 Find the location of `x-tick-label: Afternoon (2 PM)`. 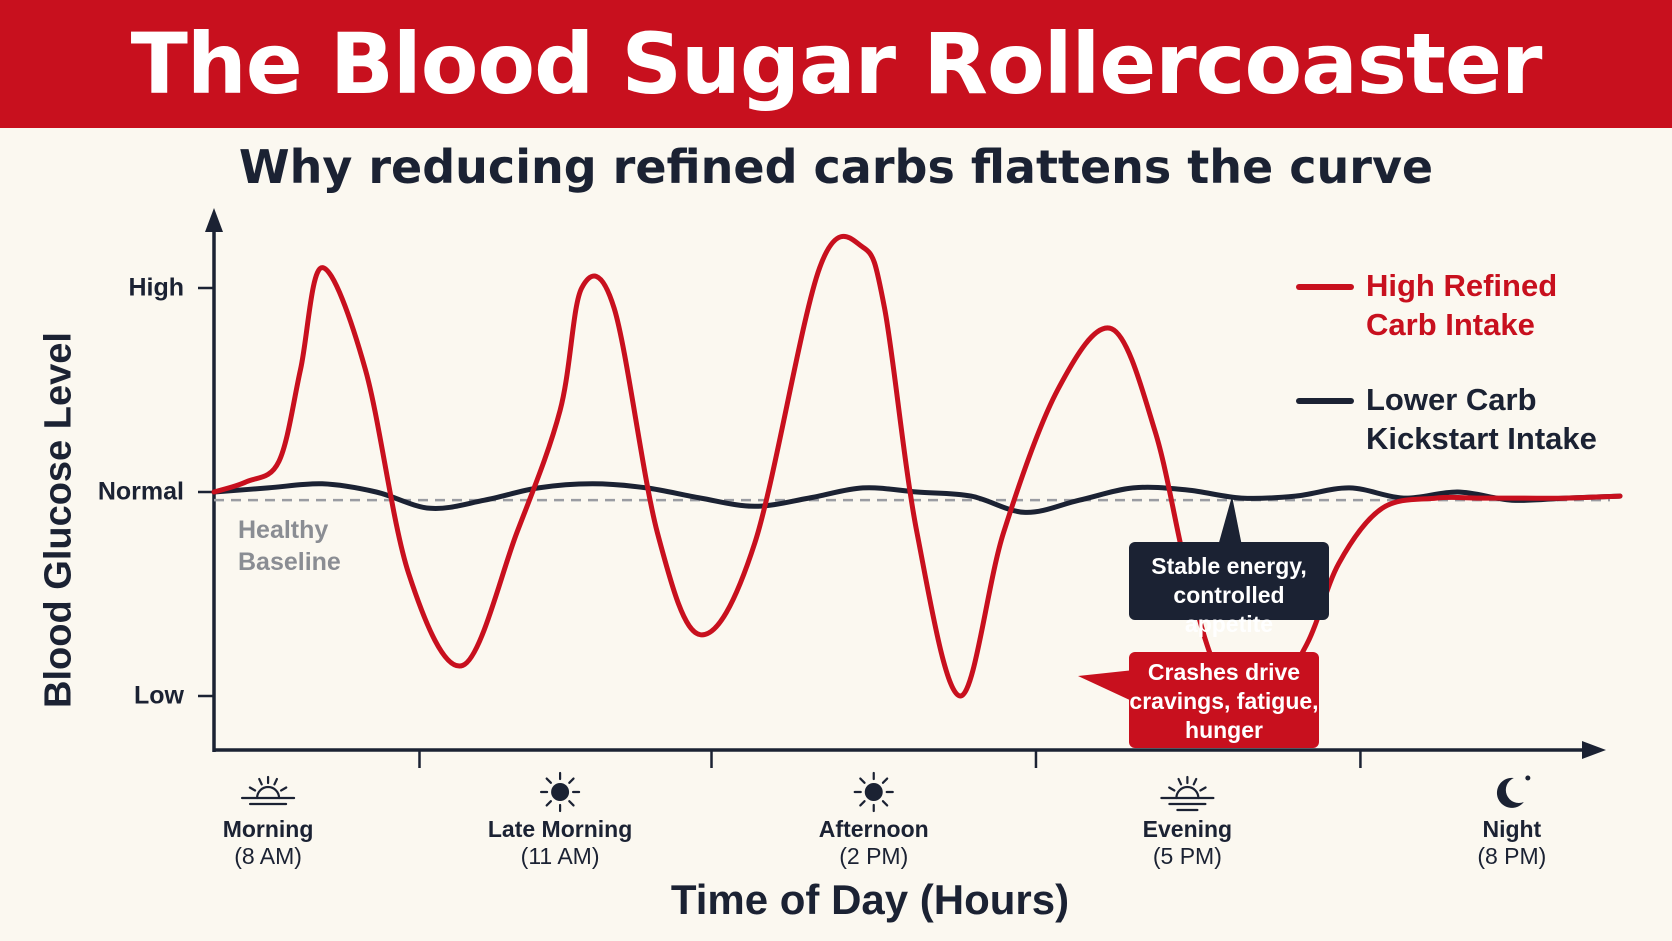

x-tick-label: Afternoon (2 PM) is located at coordinates (874, 843).